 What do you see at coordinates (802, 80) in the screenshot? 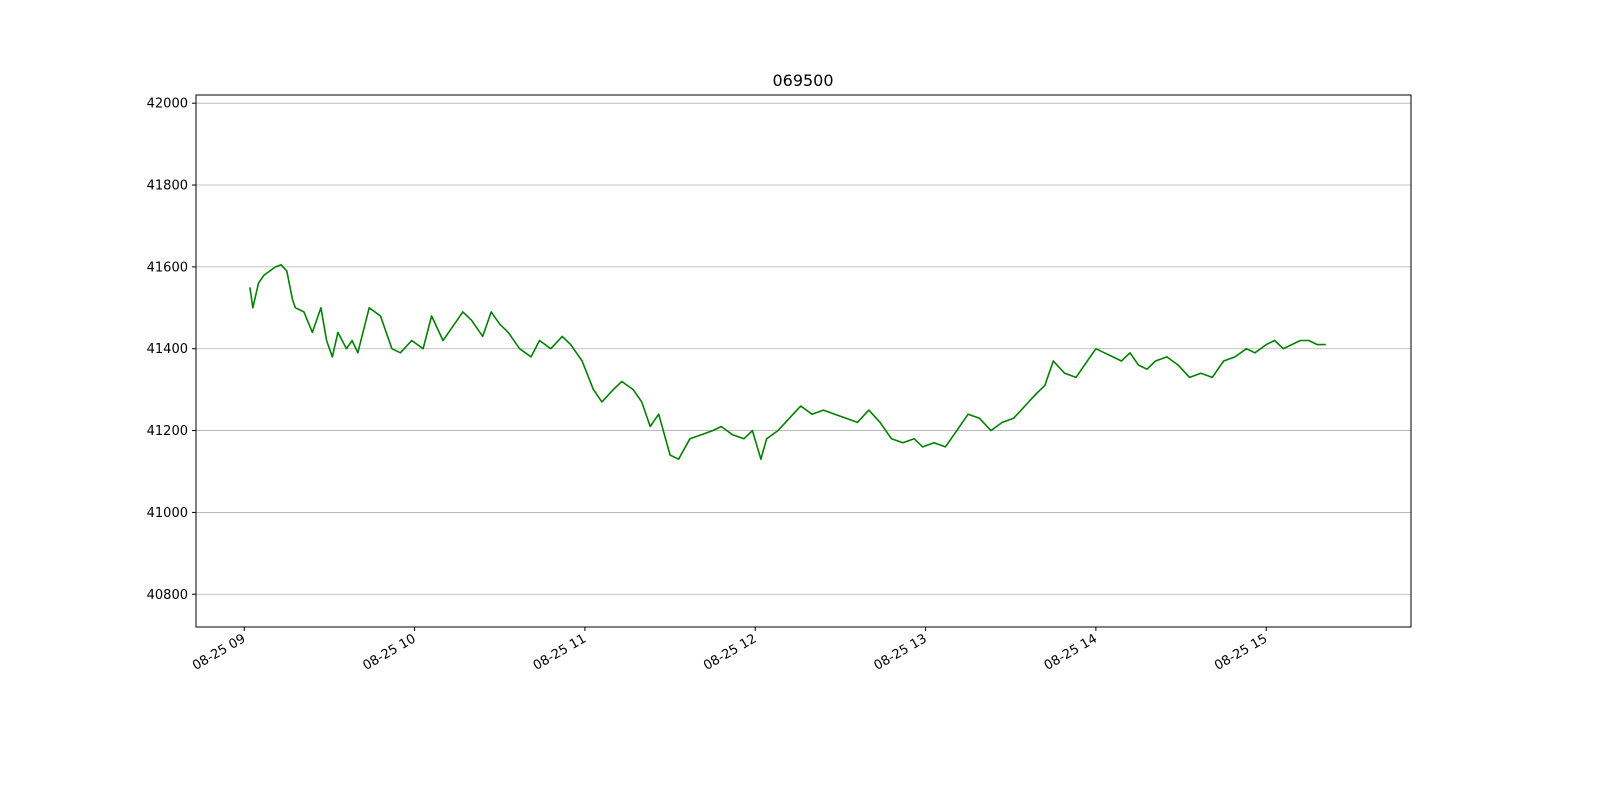
I see `chart-title: 069500` at bounding box center [802, 80].